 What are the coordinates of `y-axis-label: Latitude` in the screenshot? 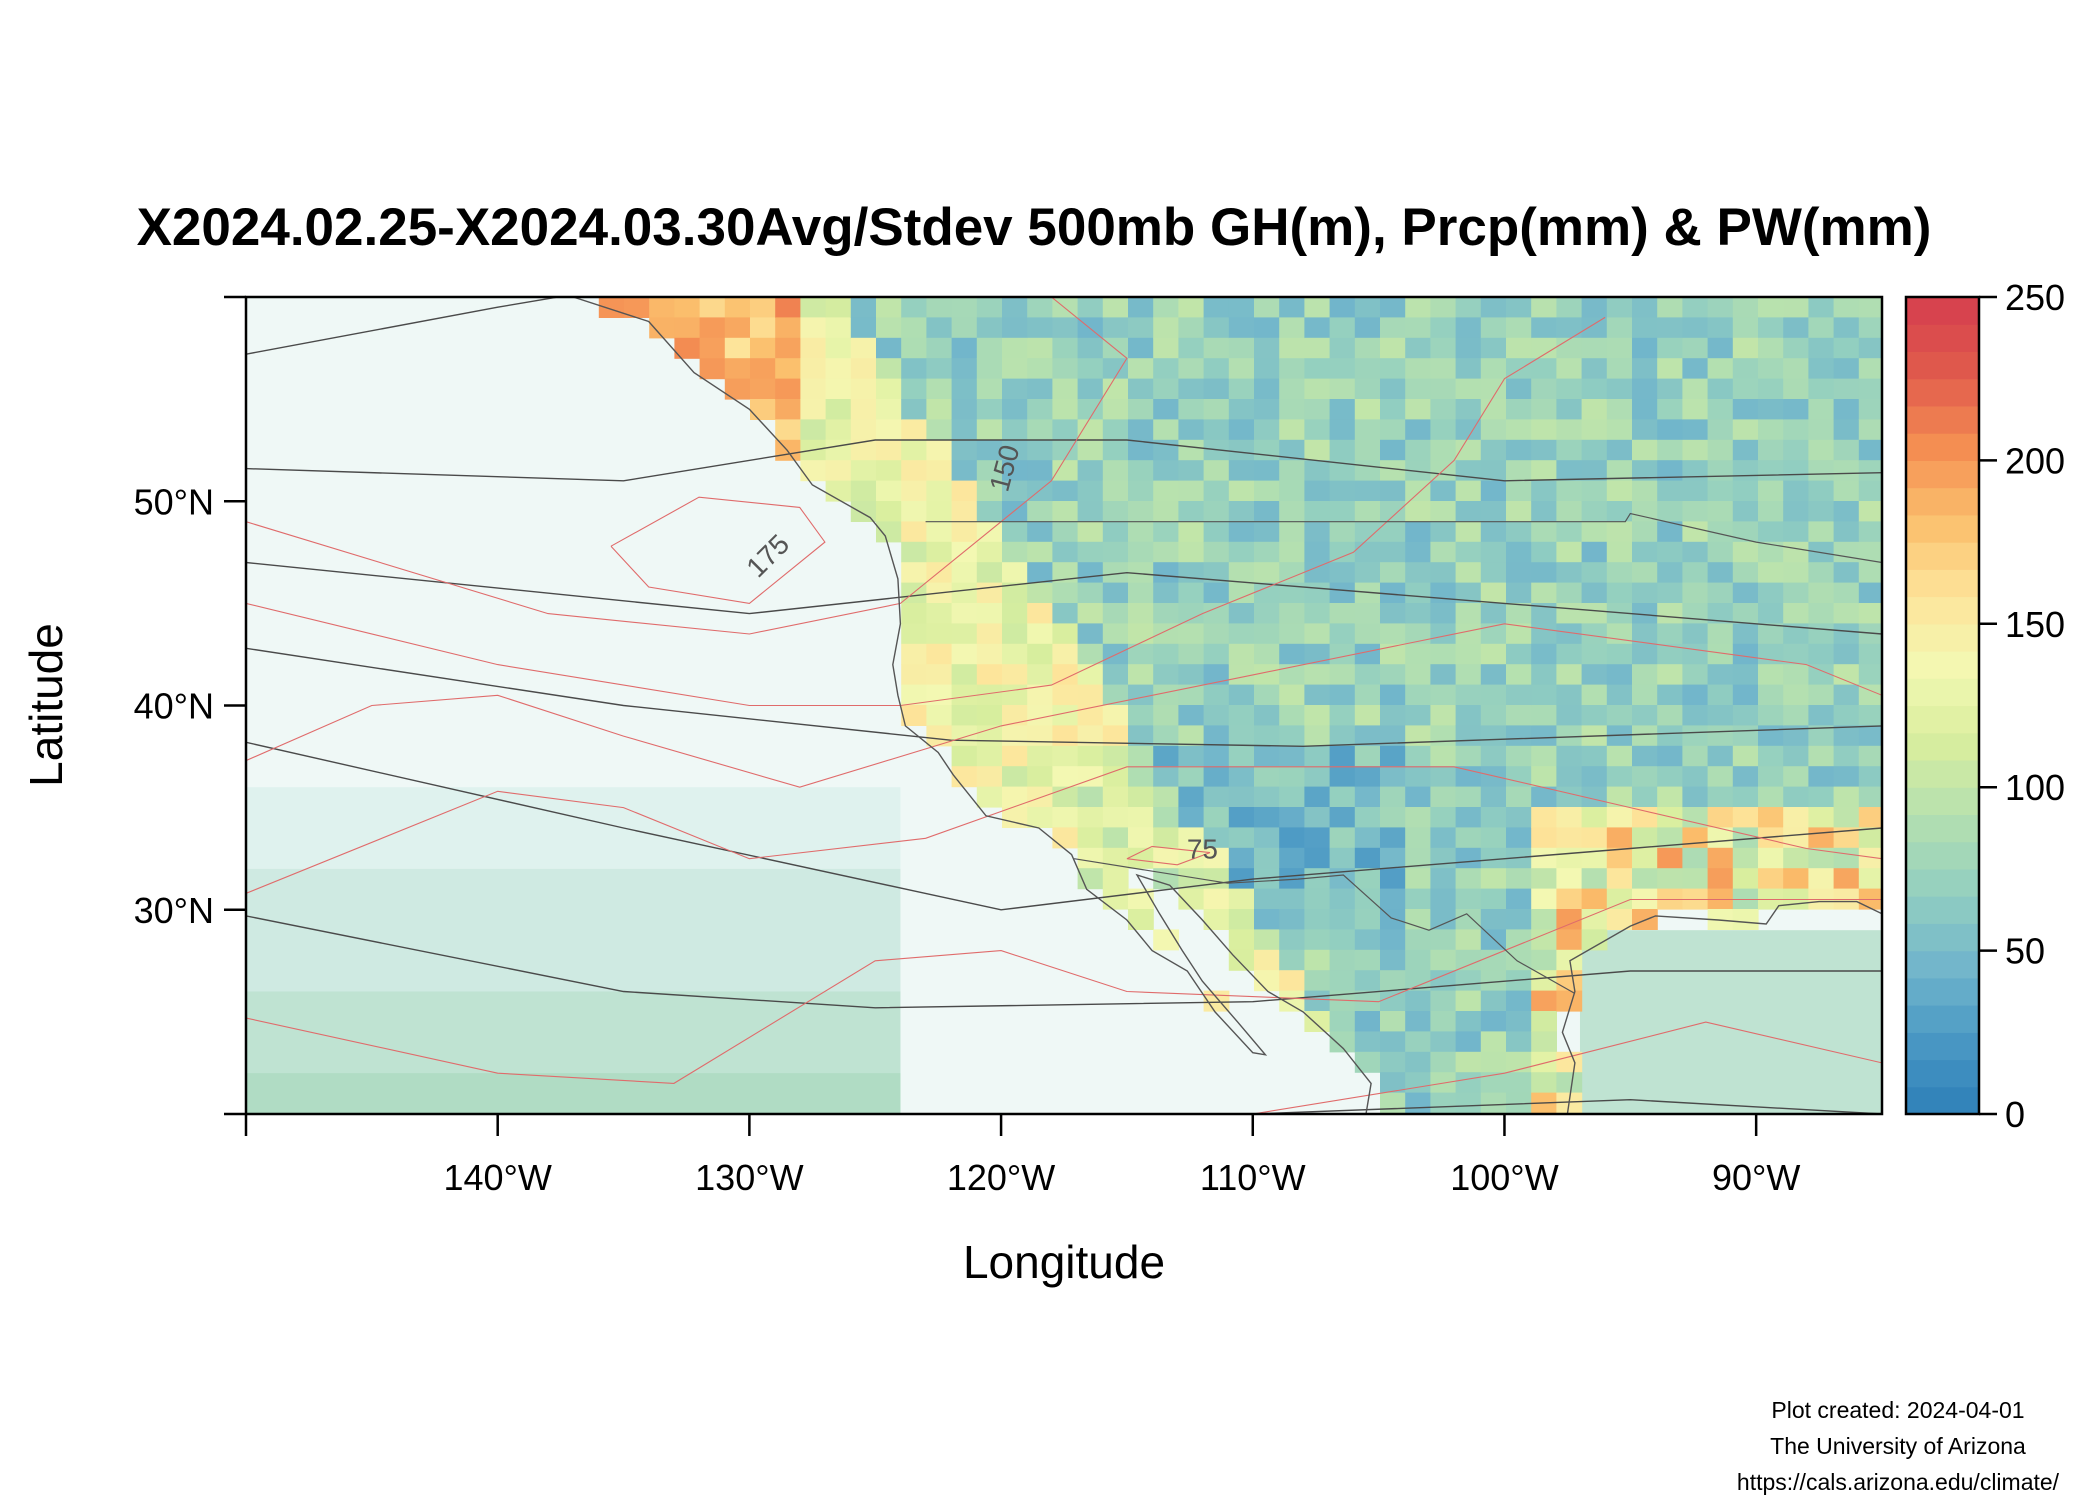 It's located at (46, 705).